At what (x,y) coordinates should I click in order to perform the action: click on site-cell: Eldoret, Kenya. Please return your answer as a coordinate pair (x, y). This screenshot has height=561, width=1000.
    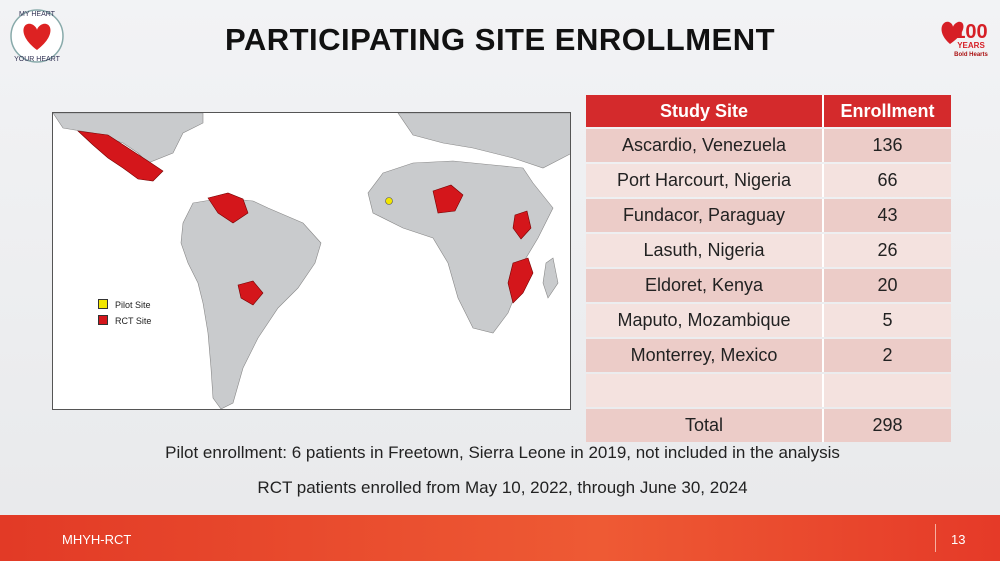
    Looking at the image, I should click on (704, 285).